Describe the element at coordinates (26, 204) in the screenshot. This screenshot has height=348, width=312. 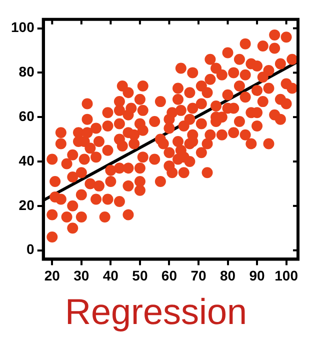
I see `y-tick-label: 20` at that location.